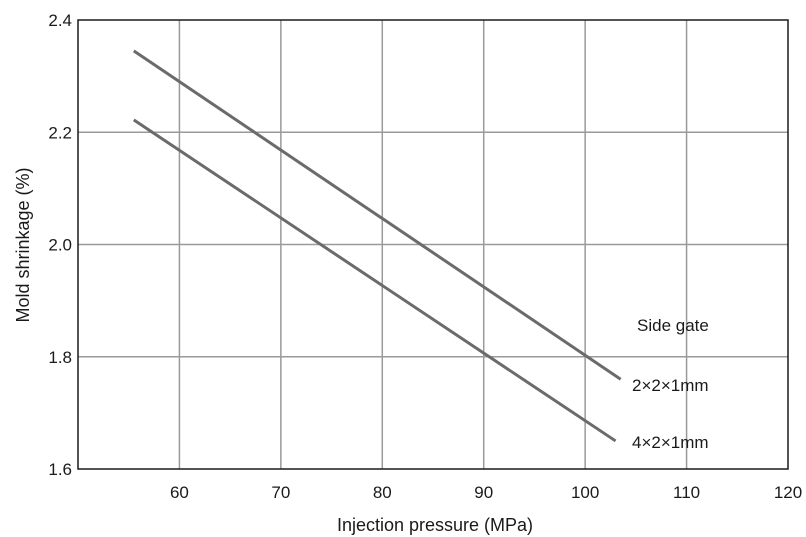  What do you see at coordinates (673, 325) in the screenshot?
I see `legend-title: Side gate` at bounding box center [673, 325].